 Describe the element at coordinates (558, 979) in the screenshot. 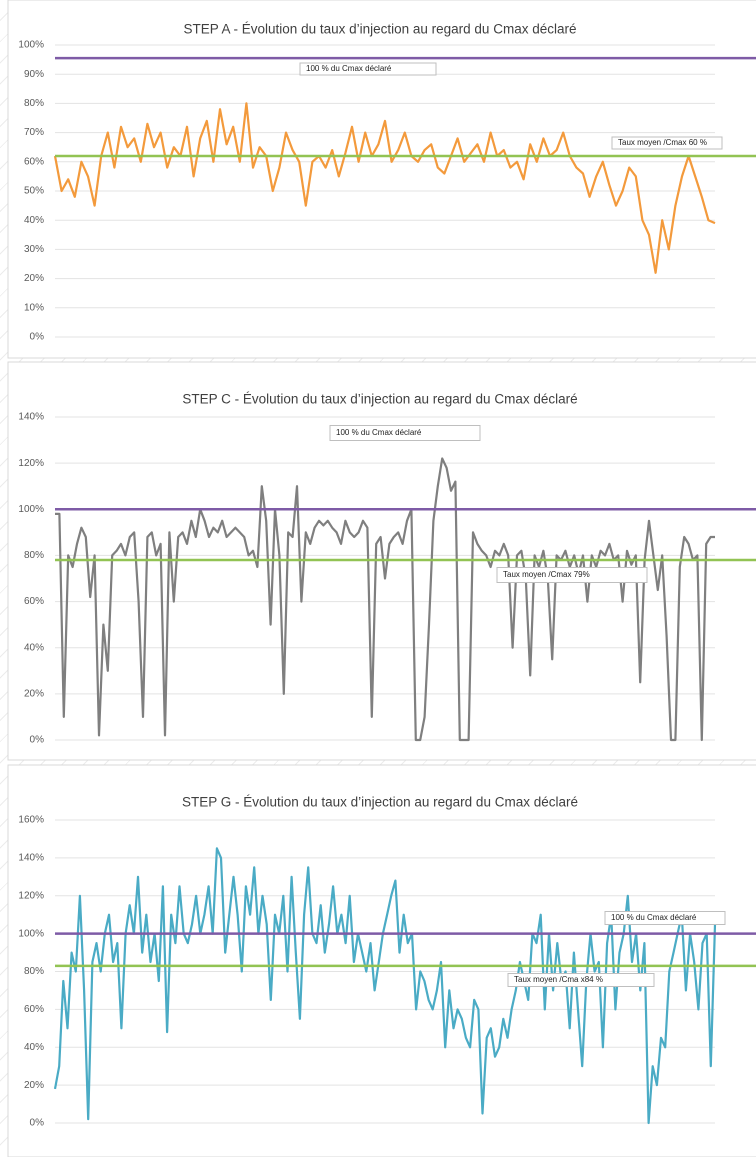

I see `annotation: Taux moyen /Cma x84 %` at that location.